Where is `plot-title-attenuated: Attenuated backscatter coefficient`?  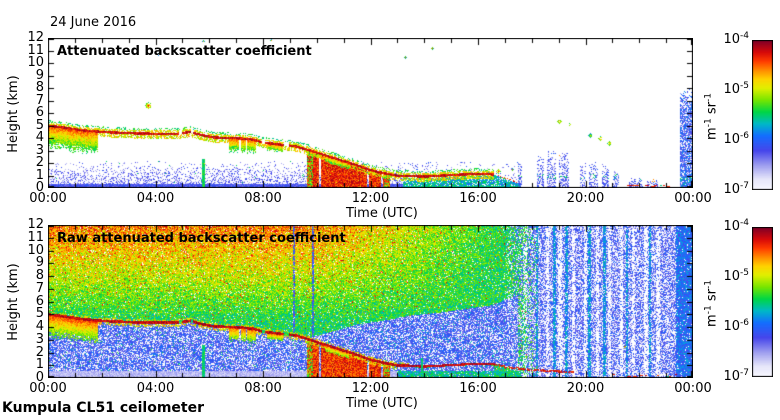 plot-title-attenuated: Attenuated backscatter coefficient is located at coordinates (184, 51).